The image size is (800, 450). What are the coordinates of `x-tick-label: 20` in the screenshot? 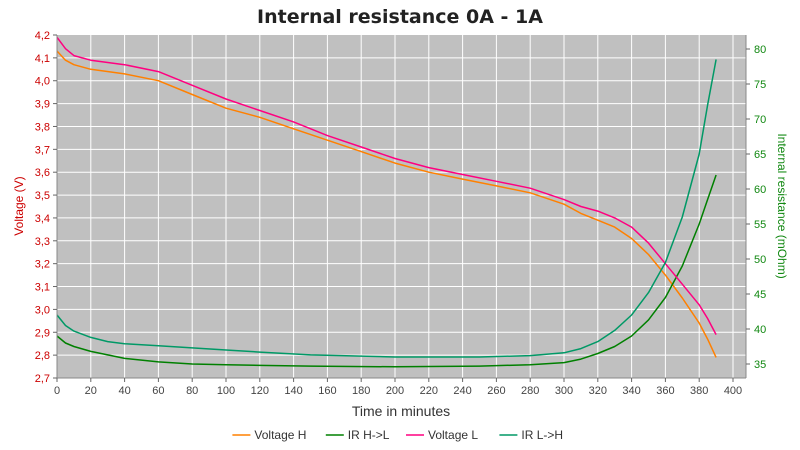 It's located at (91, 391).